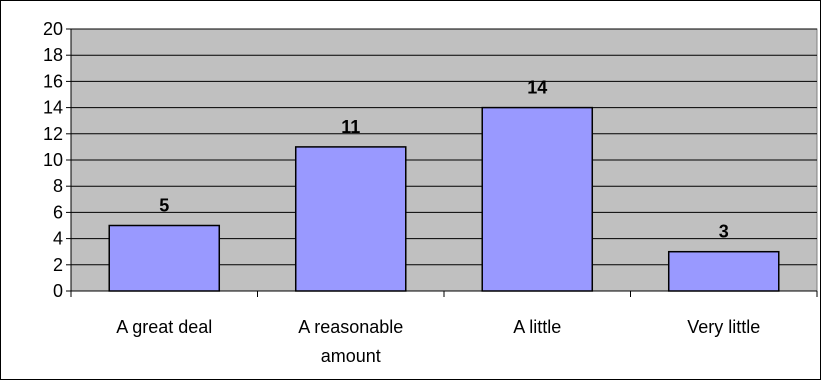 The image size is (821, 381). What do you see at coordinates (537, 88) in the screenshot?
I see `data-label: 14` at bounding box center [537, 88].